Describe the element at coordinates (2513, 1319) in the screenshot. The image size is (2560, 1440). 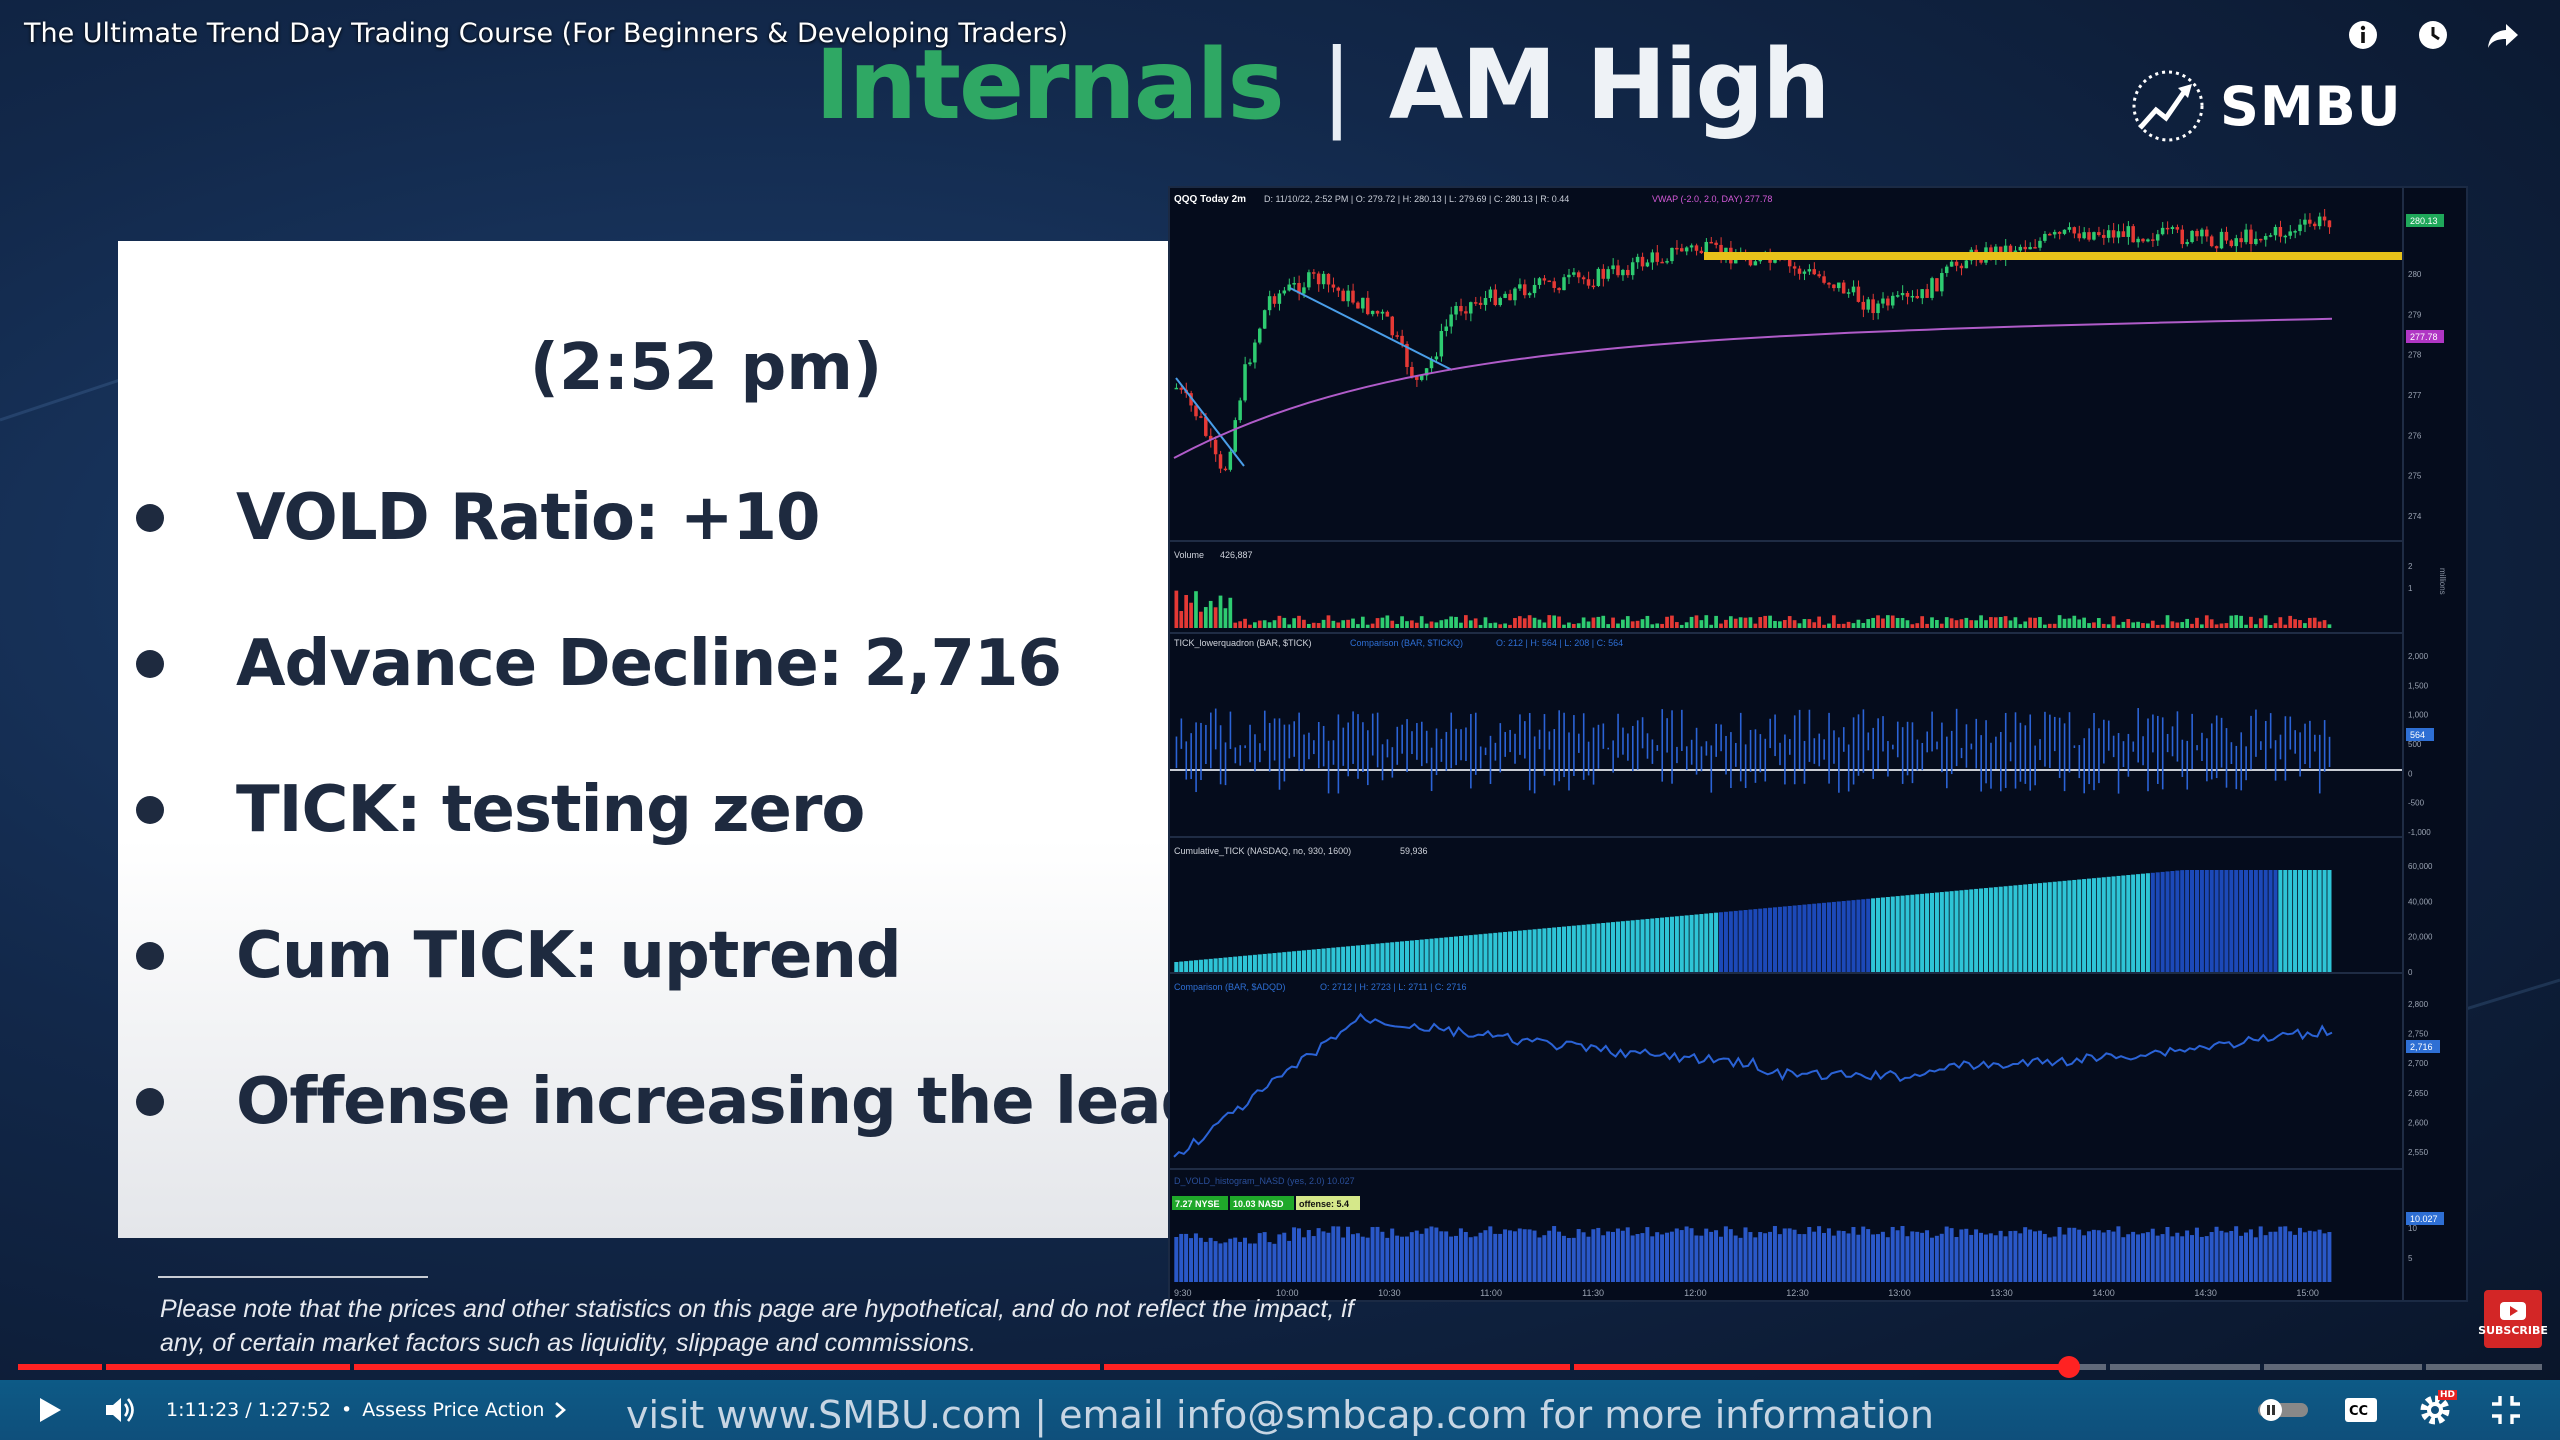
I see `subscribe-button: SUBSCRIBE` at that location.